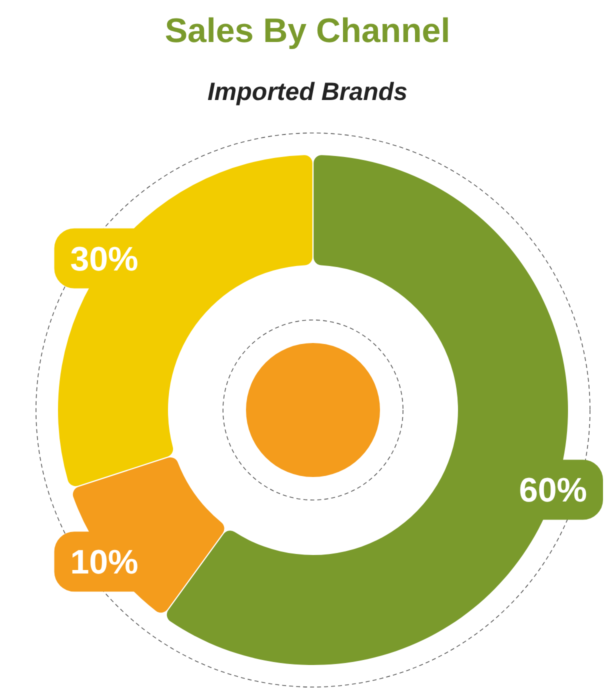  I want to click on chart-subtitle: Imported Brands, so click(307, 92).